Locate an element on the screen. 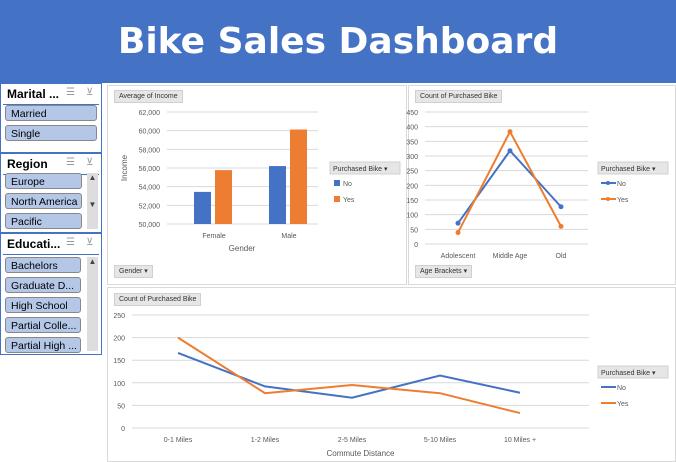  value-field-button: Average of Income is located at coordinates (148, 96).